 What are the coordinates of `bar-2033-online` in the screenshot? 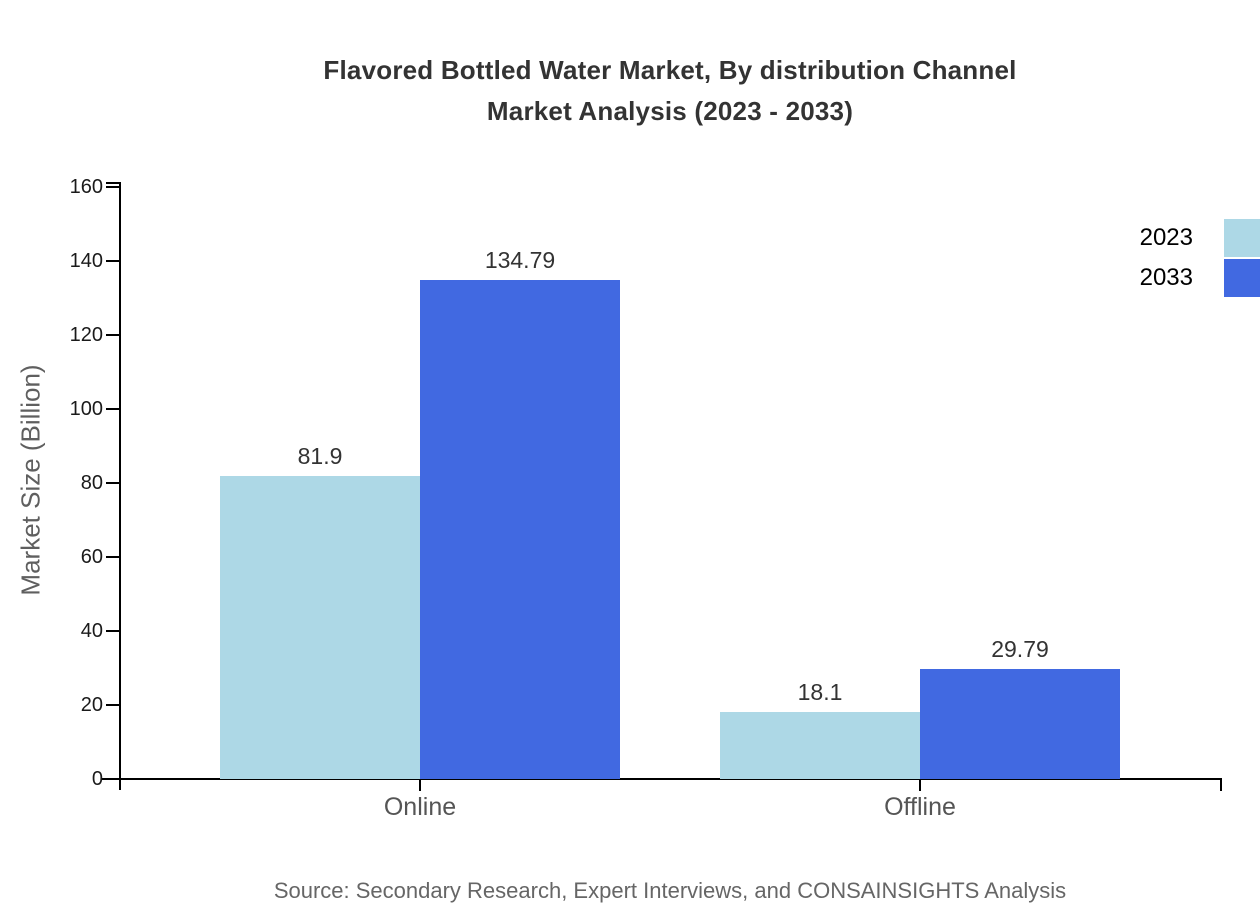 It's located at (520, 529).